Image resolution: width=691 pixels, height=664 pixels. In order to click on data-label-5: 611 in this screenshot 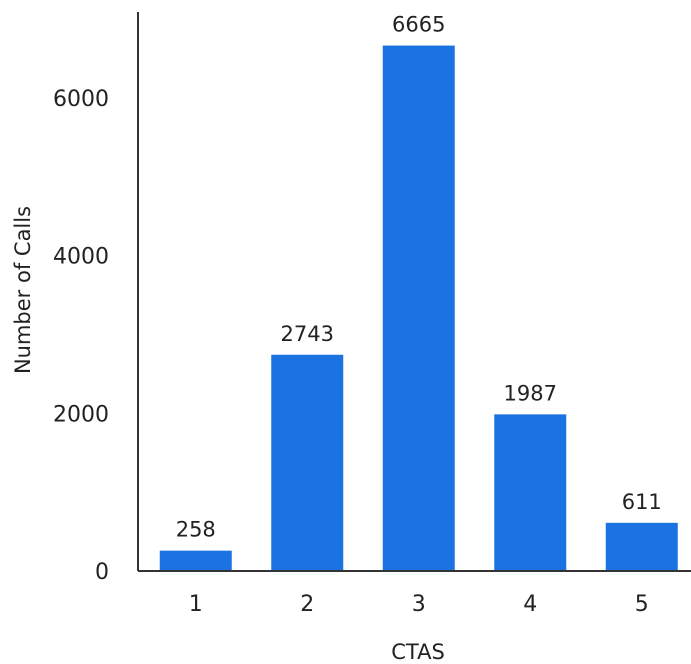, I will do `click(642, 502)`.